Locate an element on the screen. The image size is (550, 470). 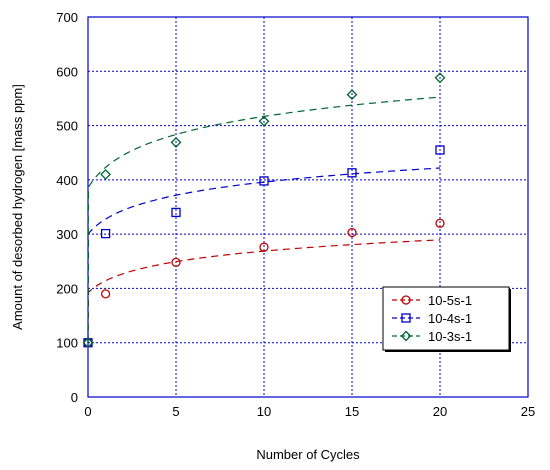
y-tick-label: 0 is located at coordinates (74, 397).